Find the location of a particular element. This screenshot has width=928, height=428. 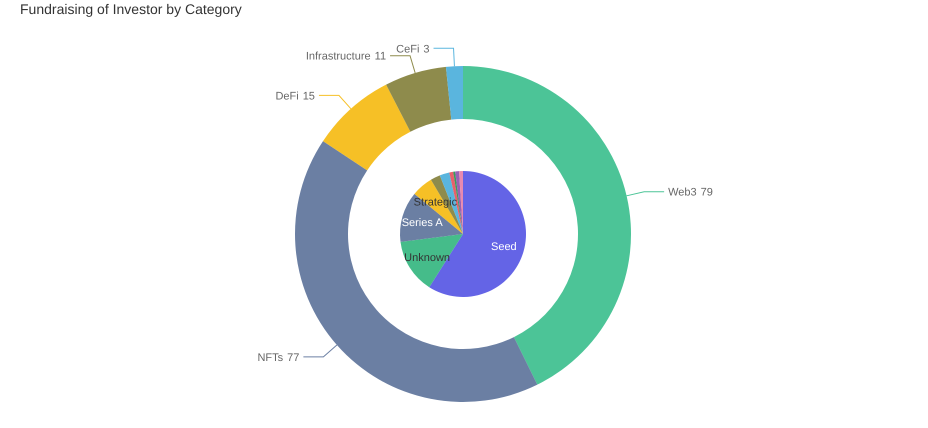

slice-label: Strategic is located at coordinates (436, 202).